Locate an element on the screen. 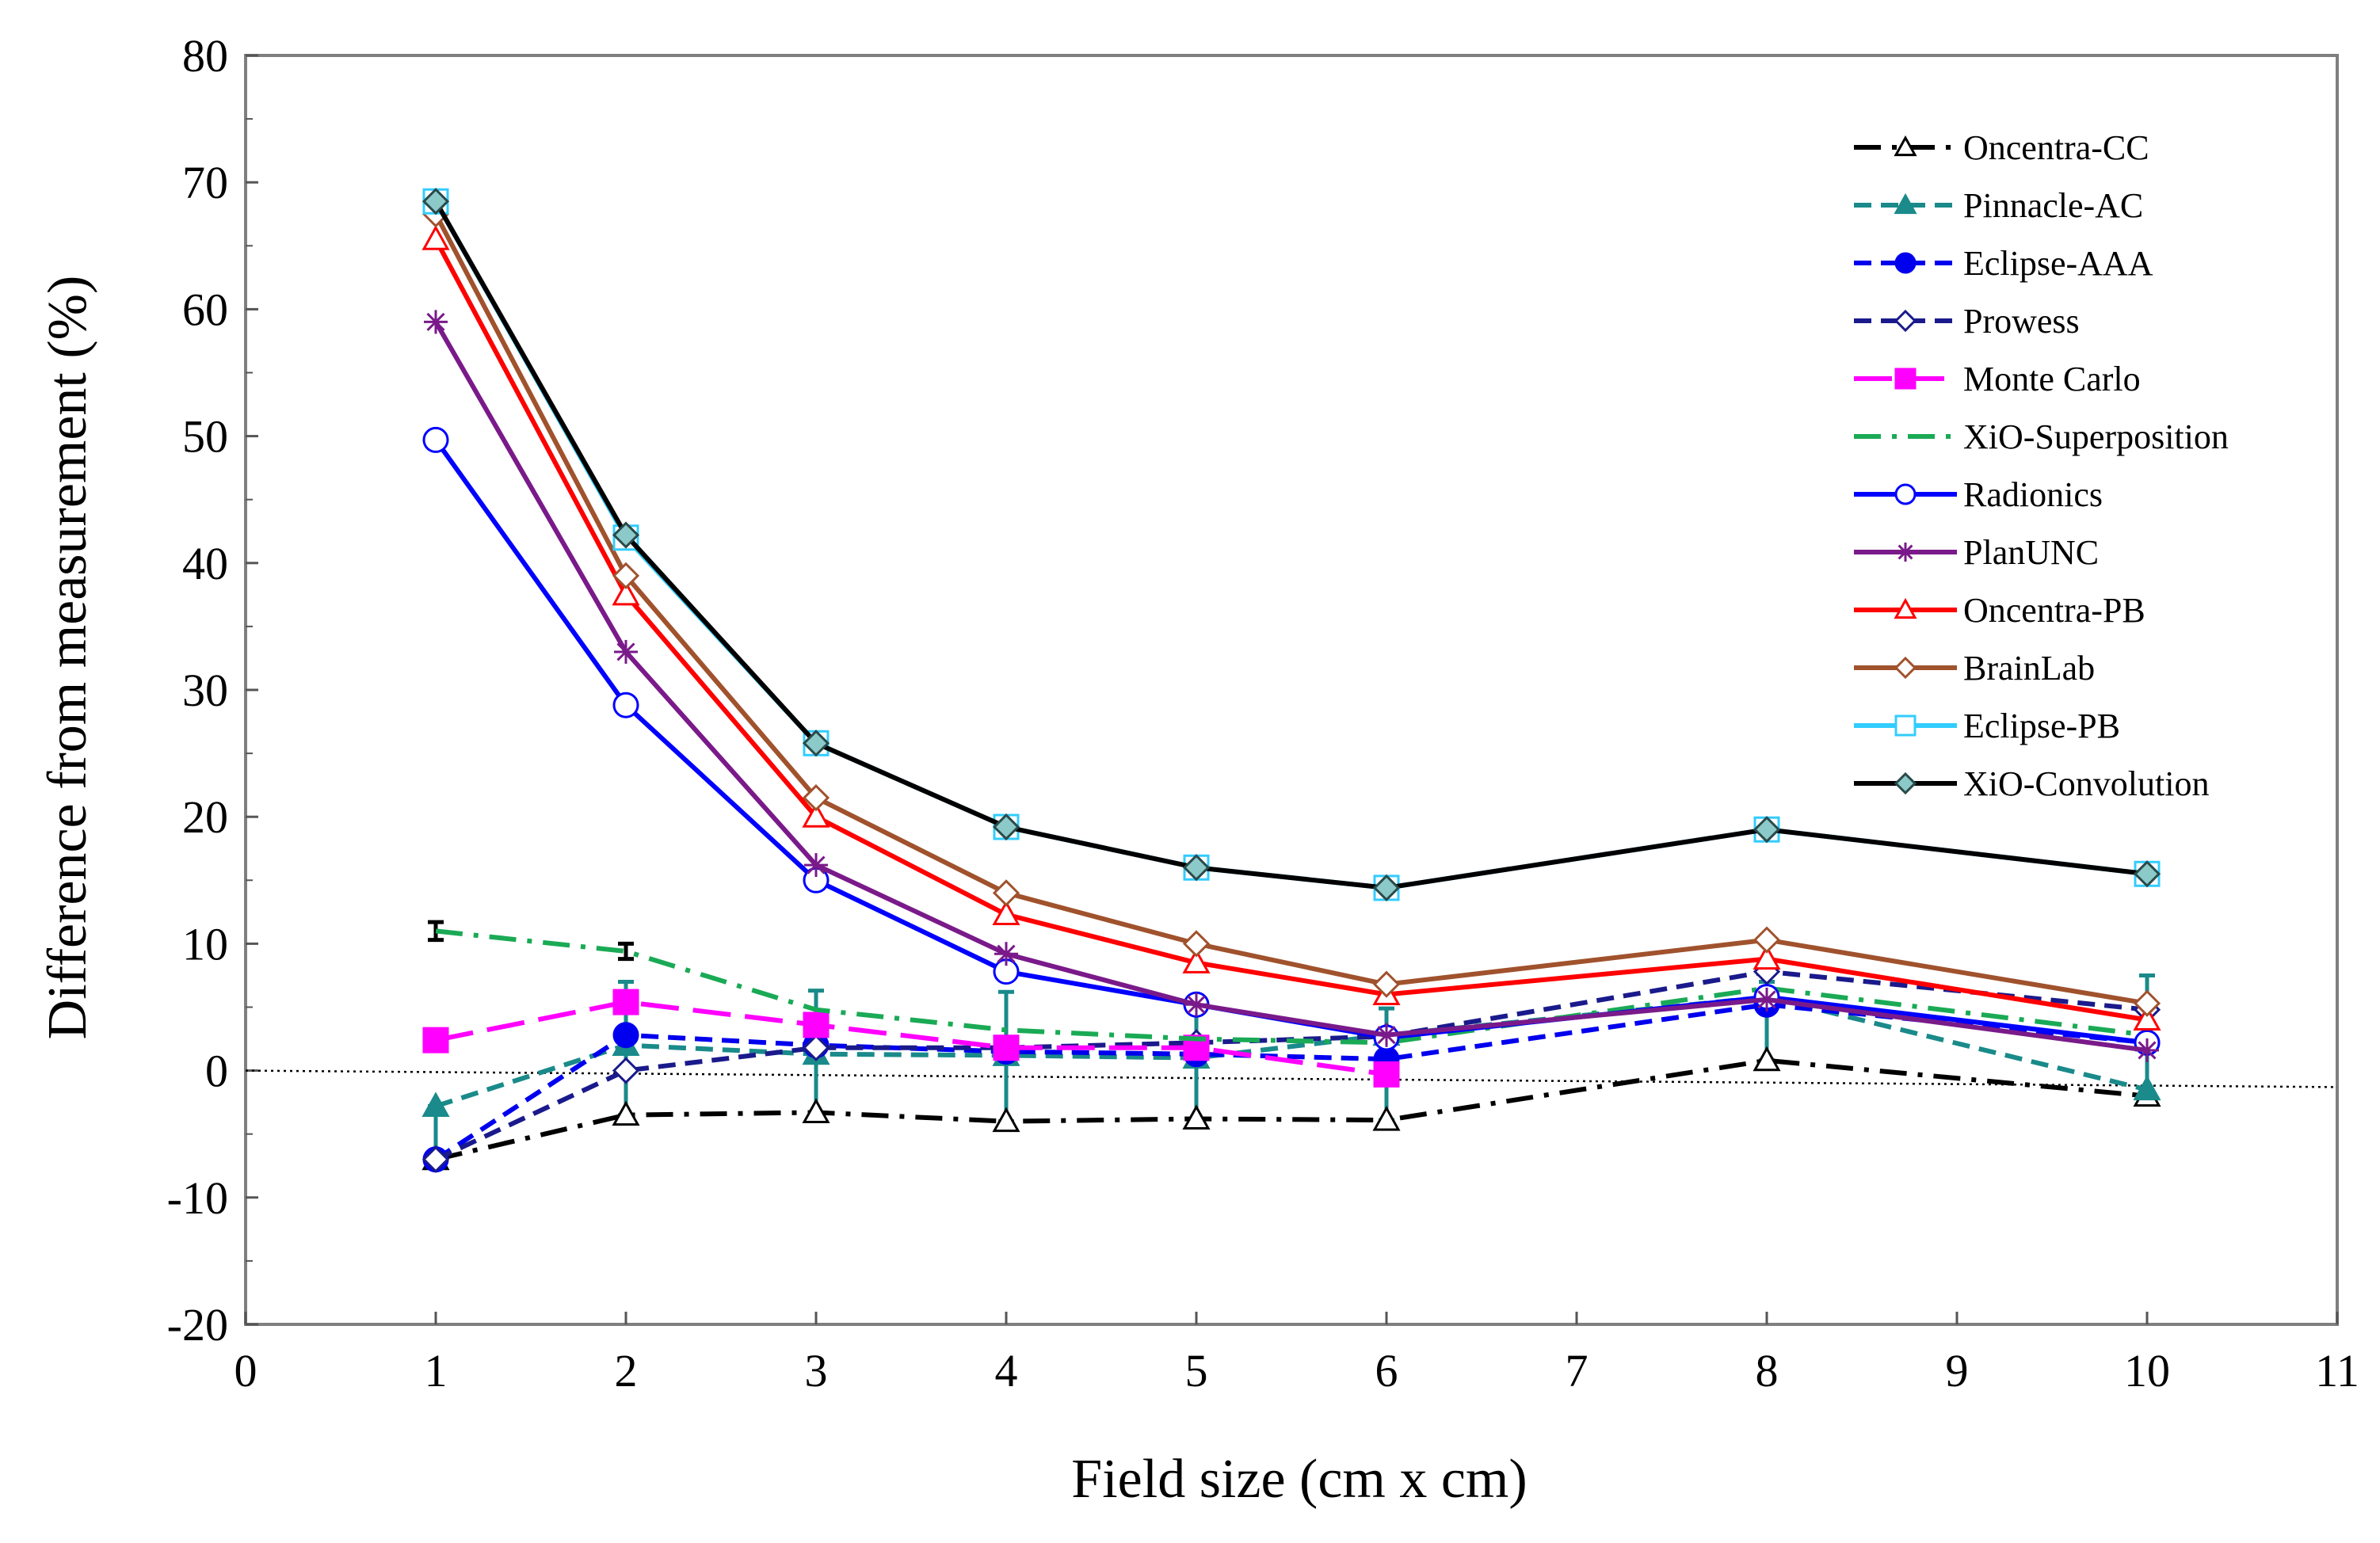 This screenshot has height=1543, width=2380. legend-item: Oncentra-CC is located at coordinates (2001, 148).